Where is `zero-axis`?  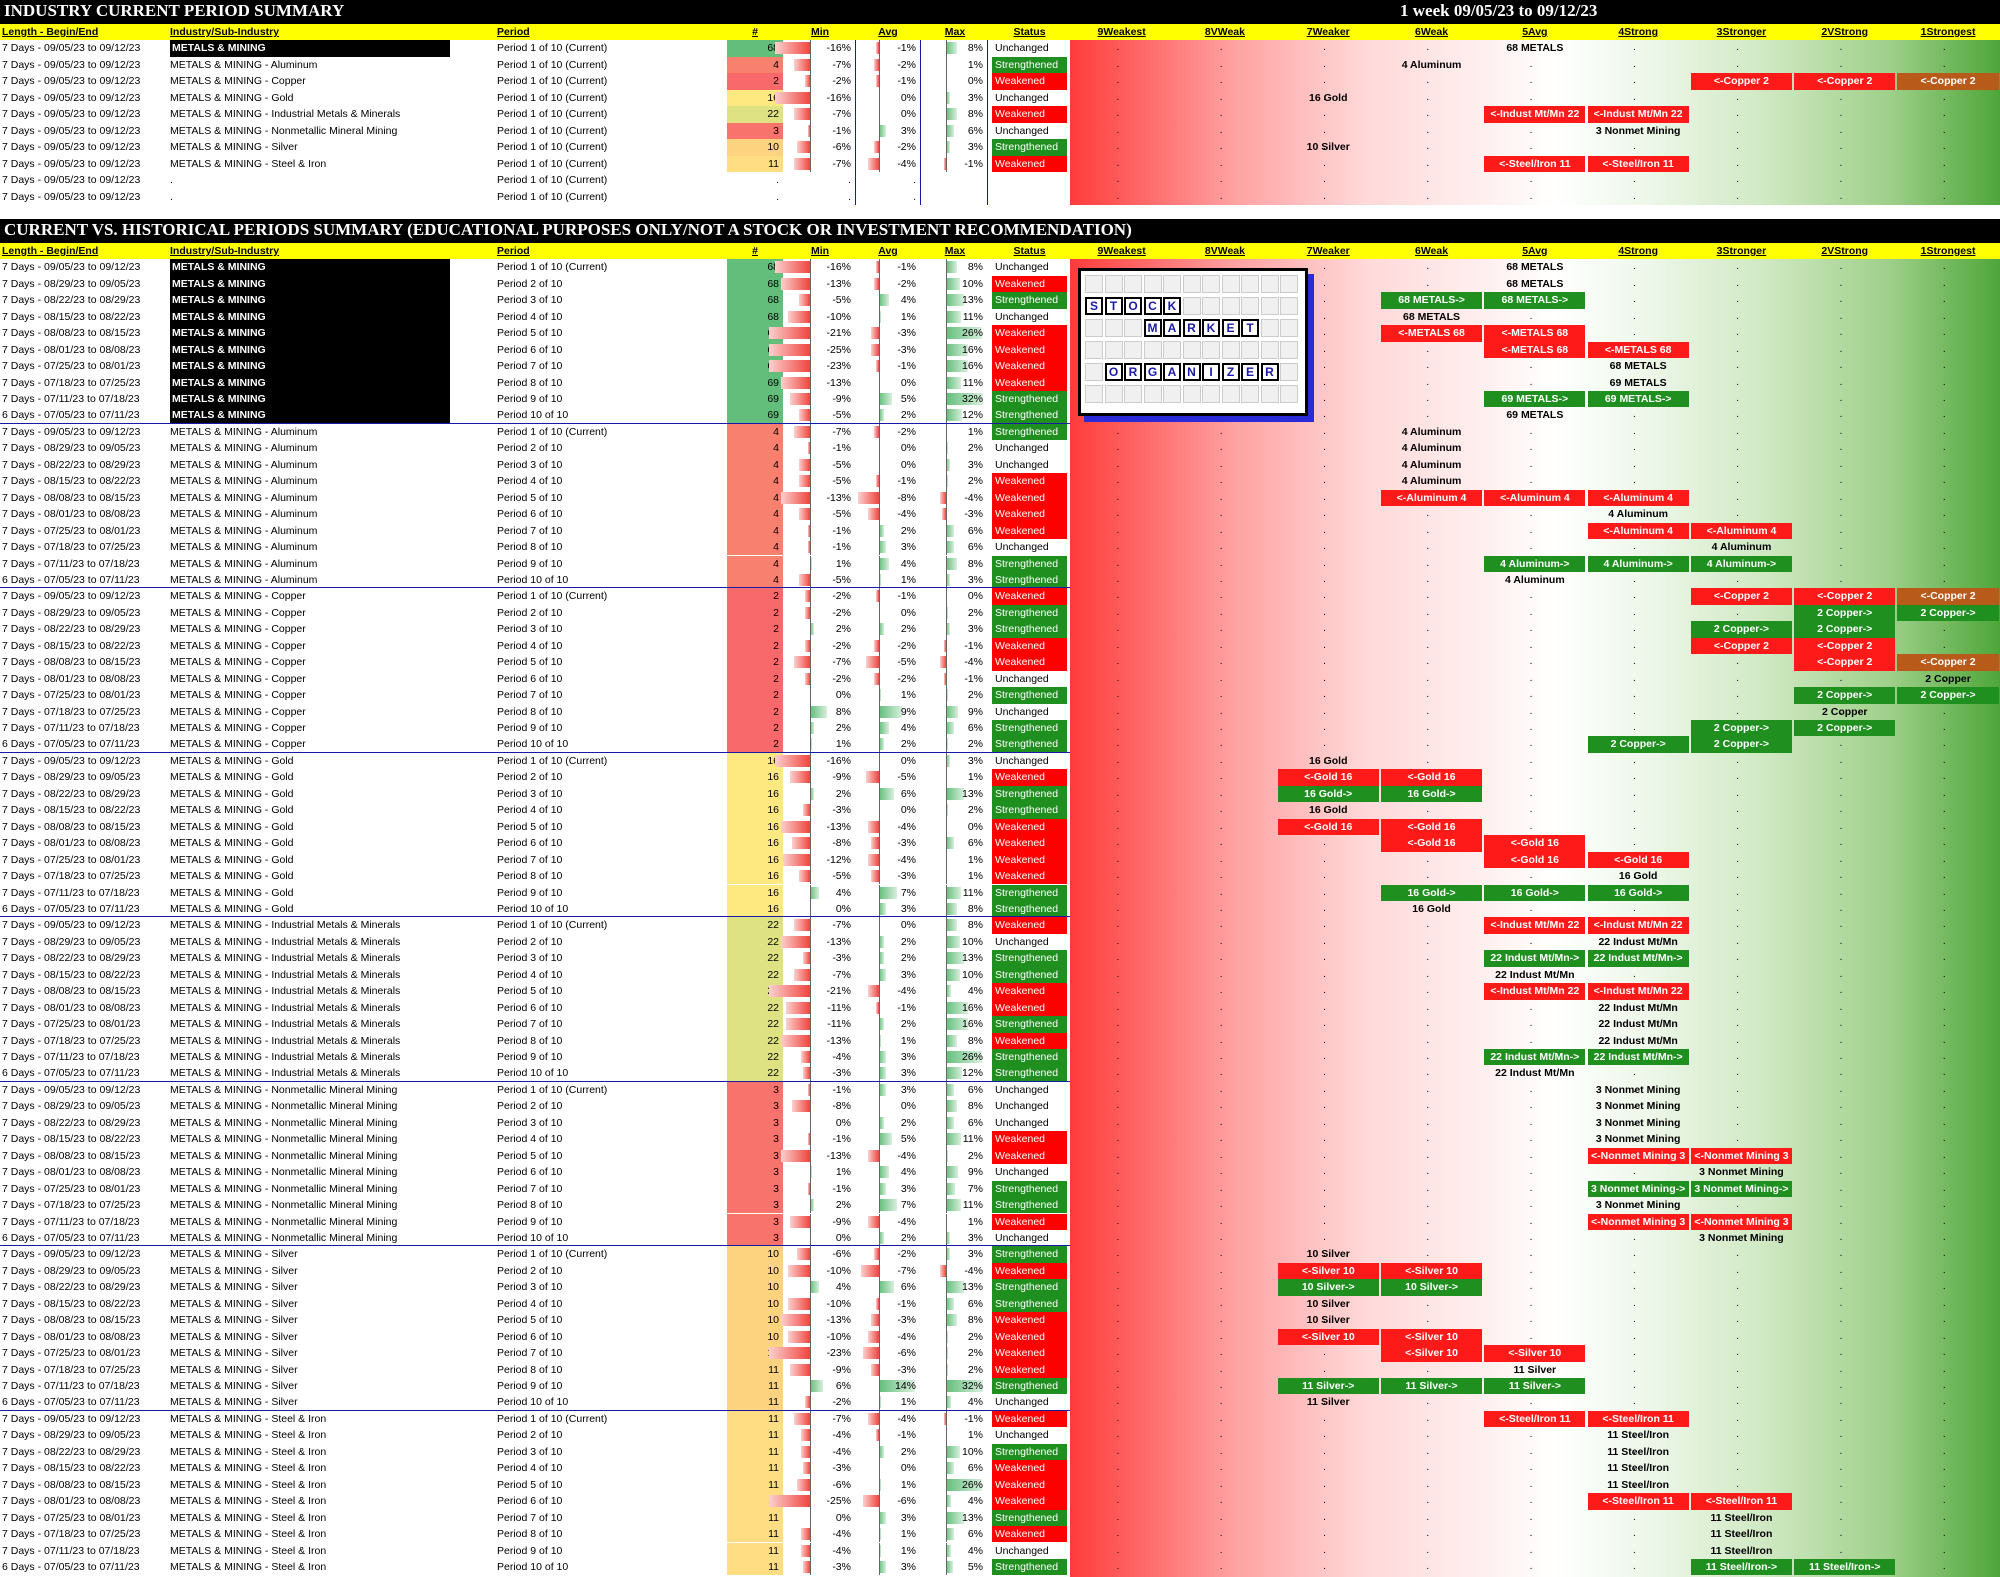 zero-axis is located at coordinates (946, 827).